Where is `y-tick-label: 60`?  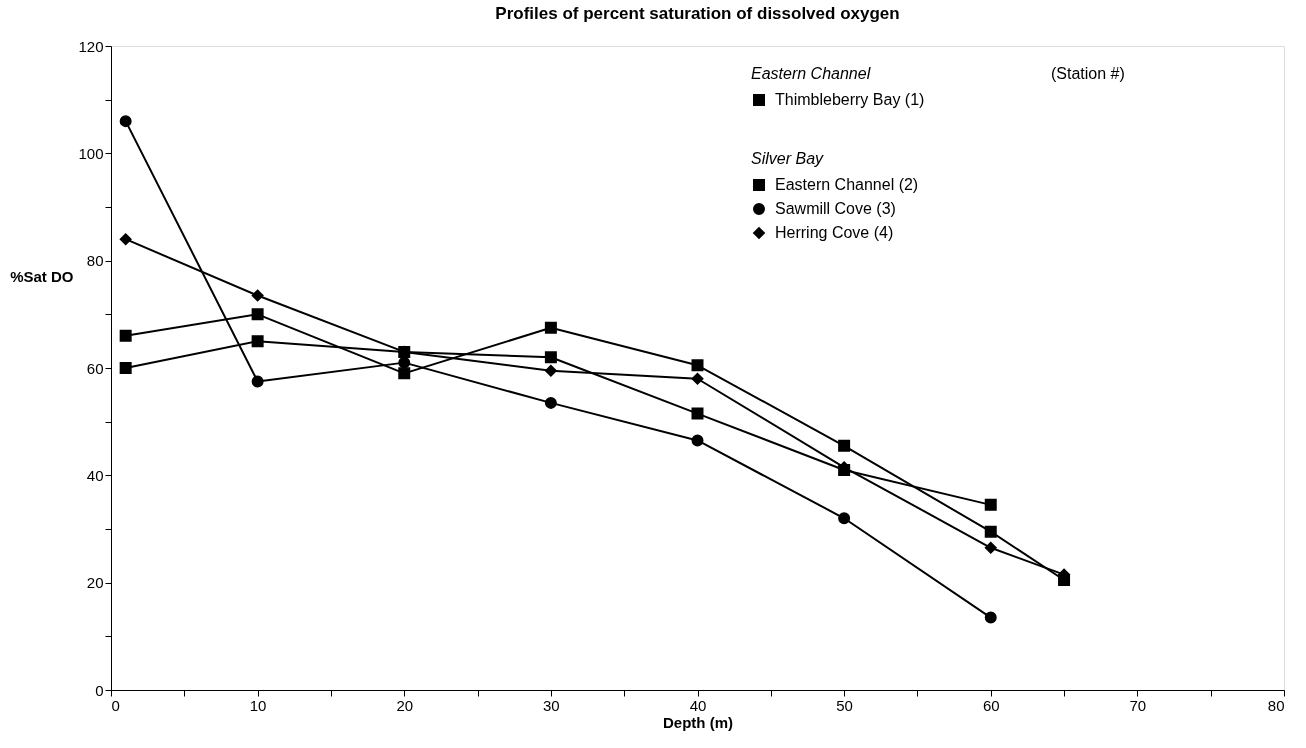
y-tick-label: 60 is located at coordinates (95, 368).